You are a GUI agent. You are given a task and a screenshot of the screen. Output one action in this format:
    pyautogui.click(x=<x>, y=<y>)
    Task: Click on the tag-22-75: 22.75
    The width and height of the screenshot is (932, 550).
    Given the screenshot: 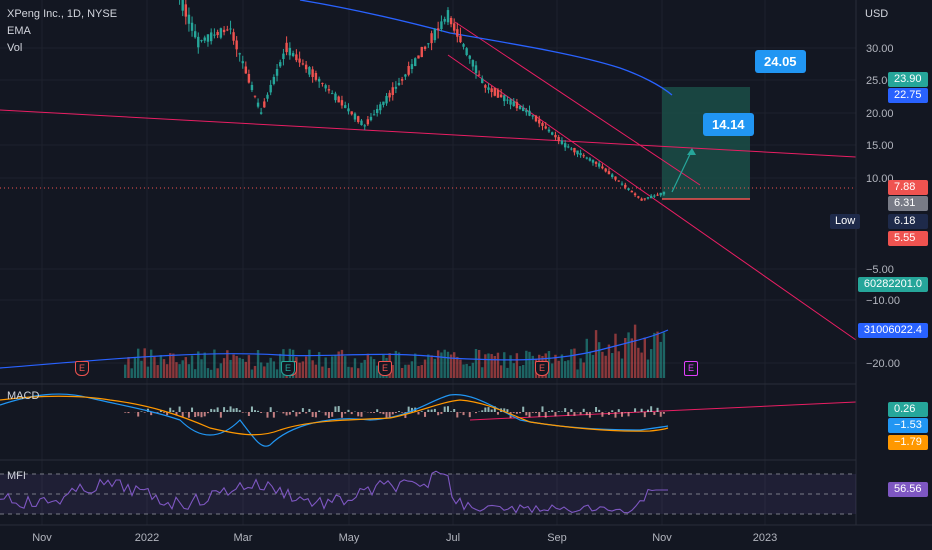 What is the action you would take?
    pyautogui.click(x=908, y=95)
    